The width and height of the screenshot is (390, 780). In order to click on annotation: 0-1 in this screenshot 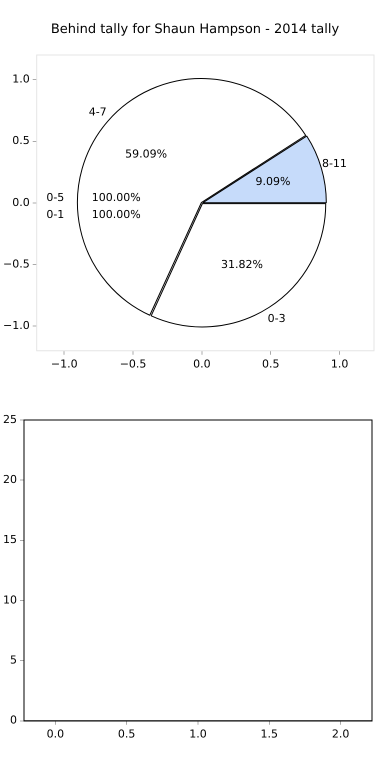, I will do `click(55, 214)`.